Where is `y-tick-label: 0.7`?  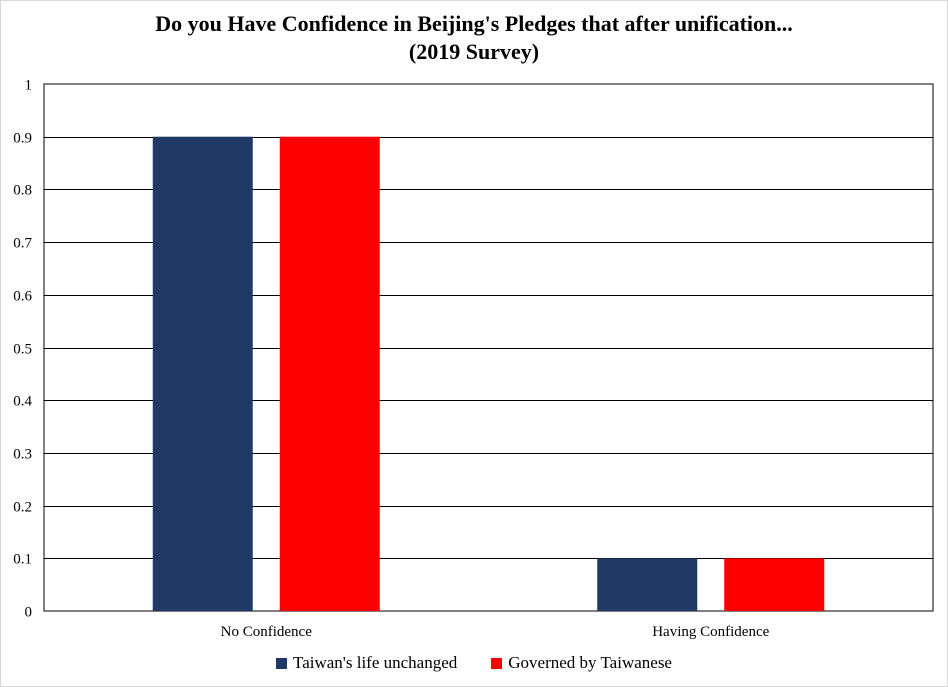
y-tick-label: 0.7 is located at coordinates (22, 244).